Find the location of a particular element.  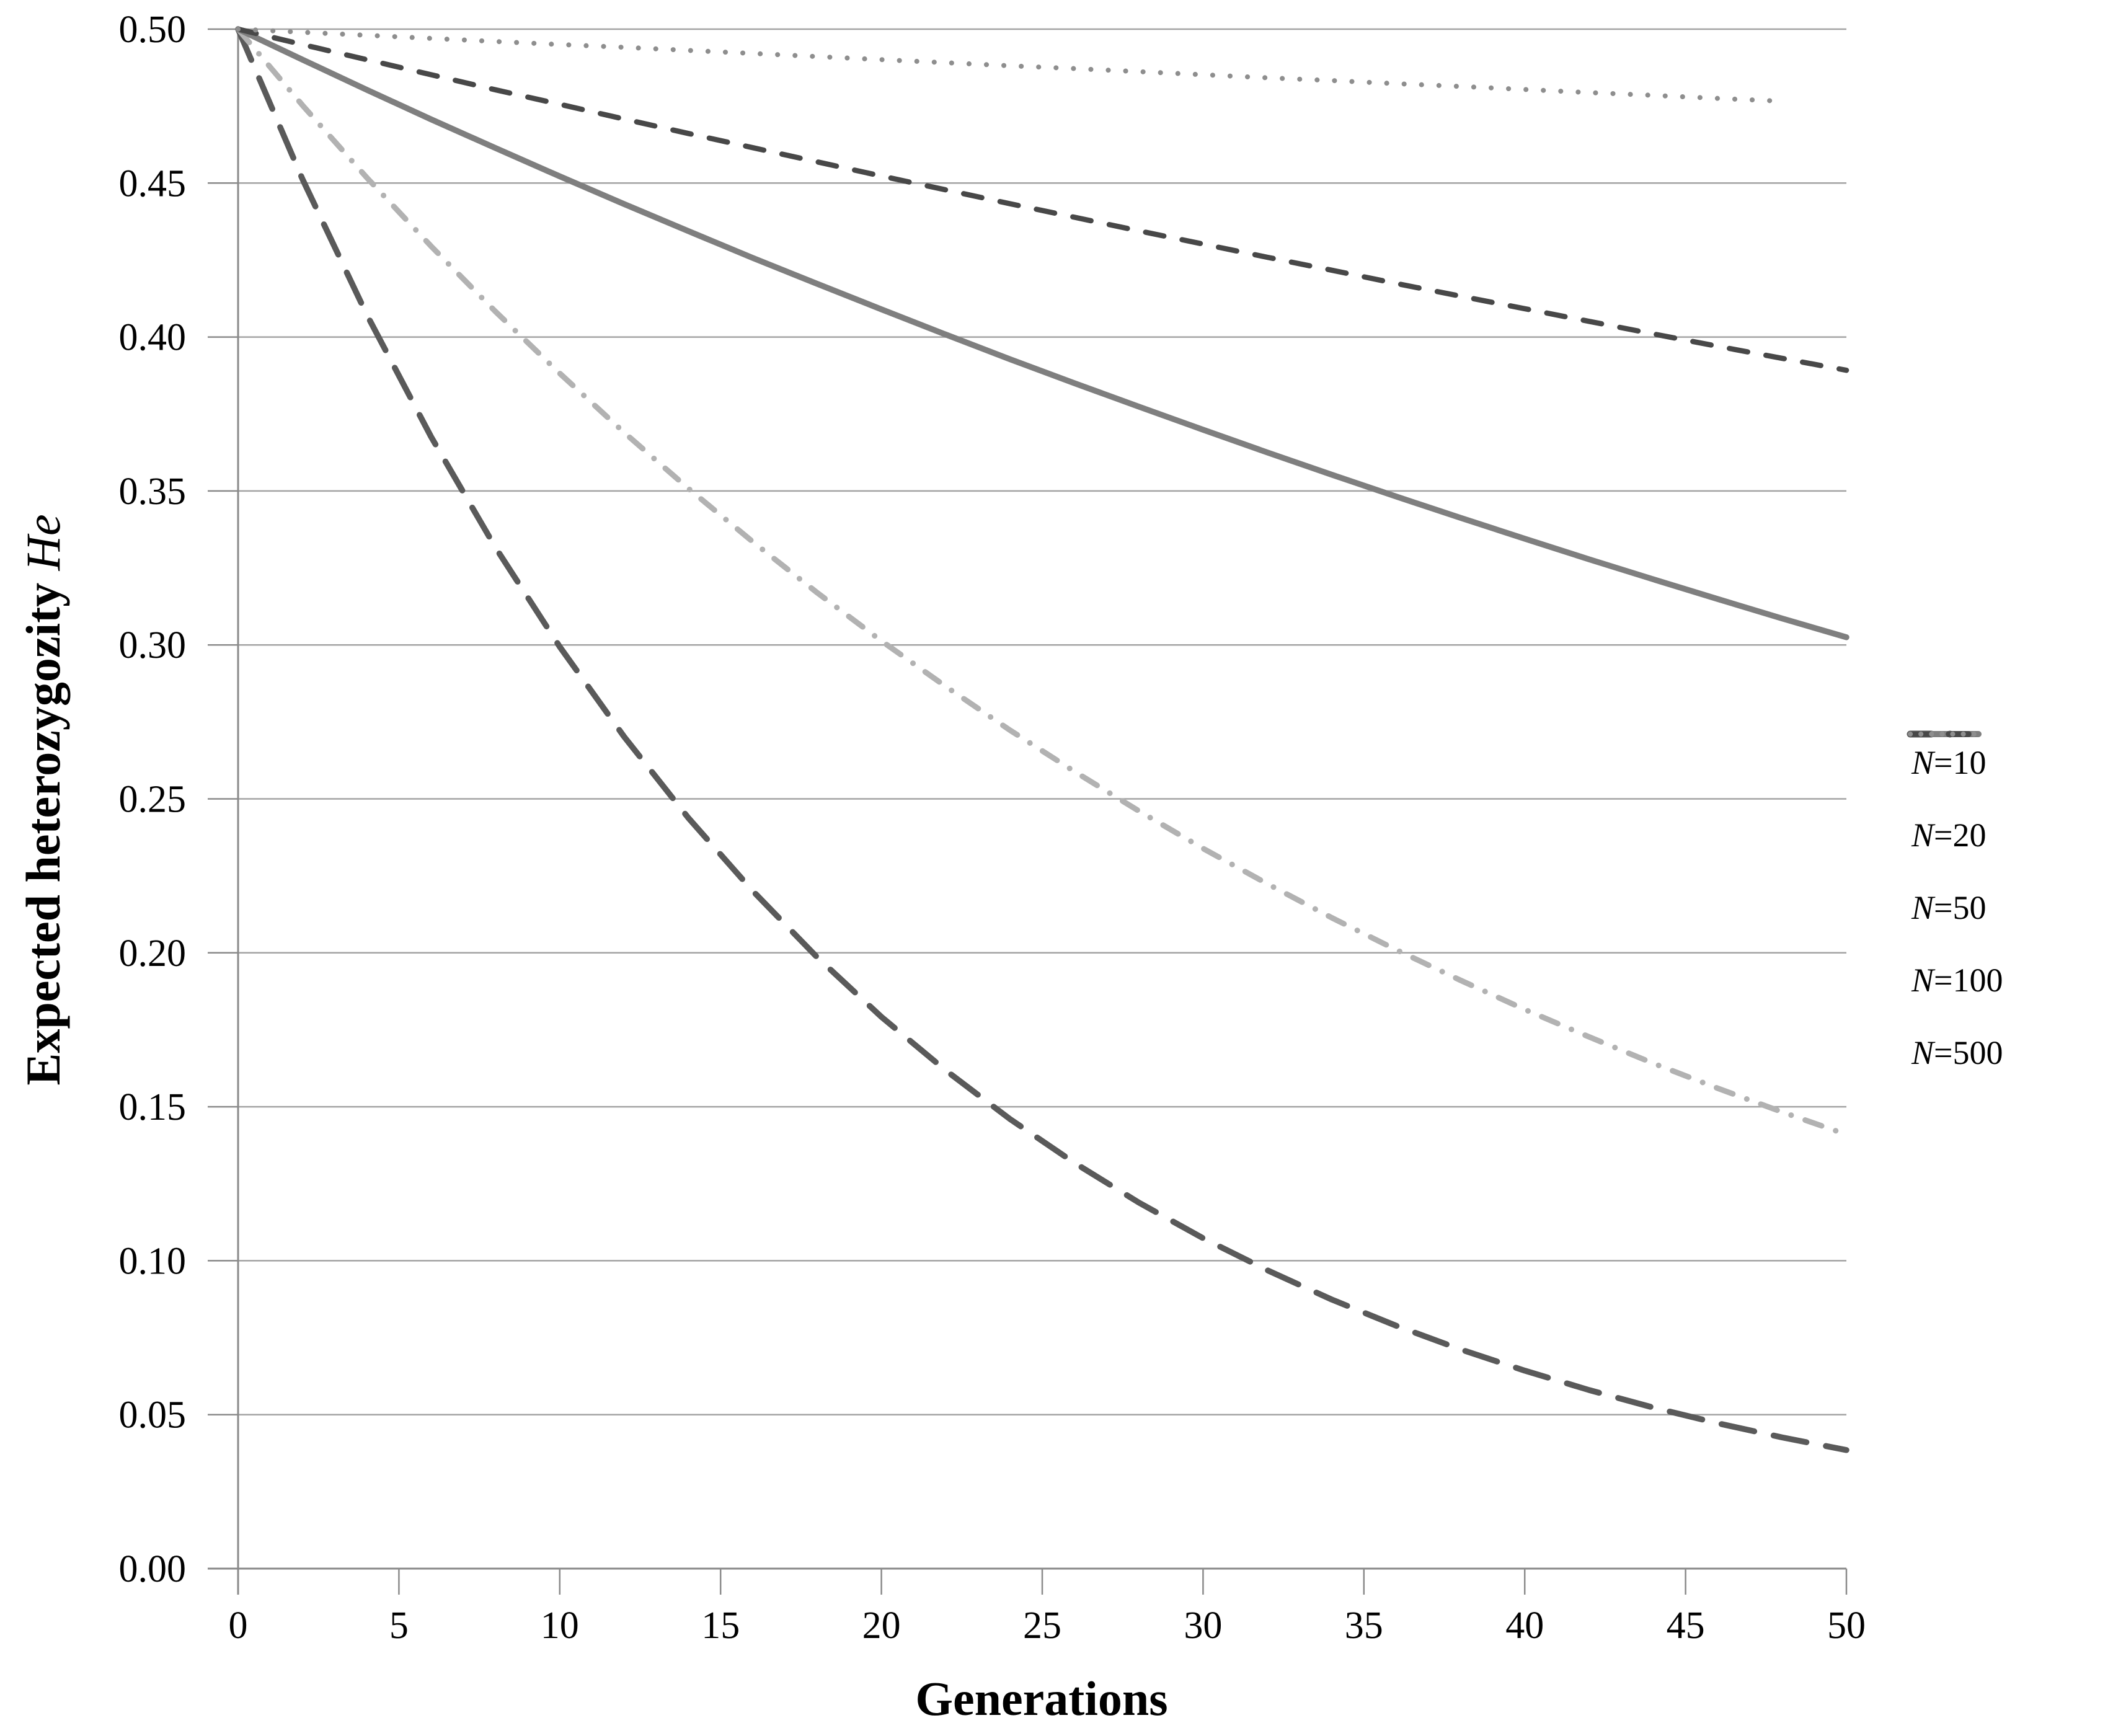

legend-label: N=500 is located at coordinates (1957, 1052).